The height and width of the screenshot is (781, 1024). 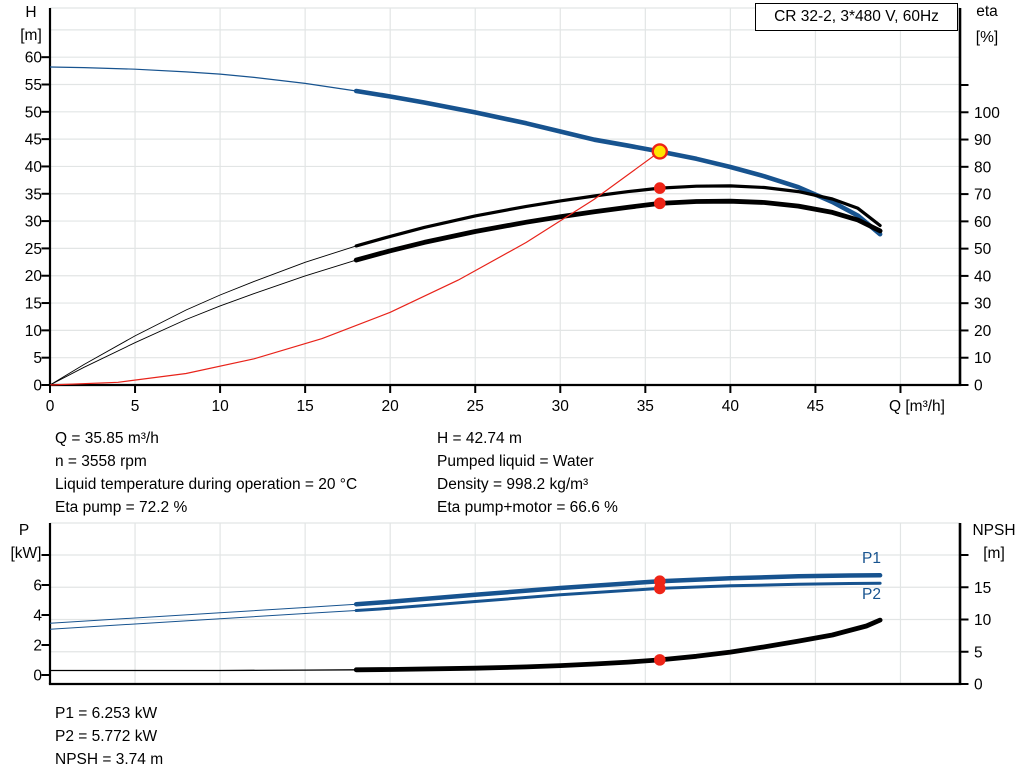 What do you see at coordinates (50, 406) in the screenshot?
I see `q-tick-label: 0` at bounding box center [50, 406].